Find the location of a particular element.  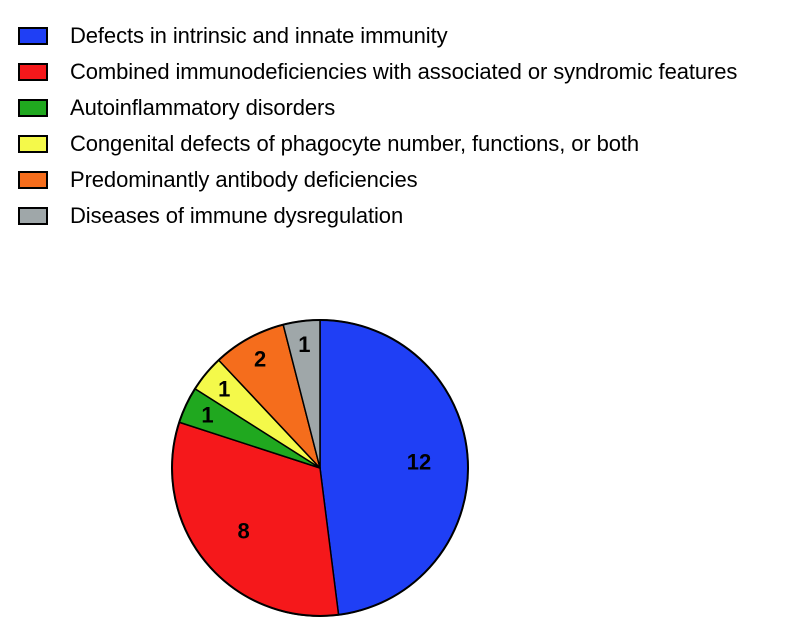

legend-swatch-antibody-deficiencies is located at coordinates (33, 180).